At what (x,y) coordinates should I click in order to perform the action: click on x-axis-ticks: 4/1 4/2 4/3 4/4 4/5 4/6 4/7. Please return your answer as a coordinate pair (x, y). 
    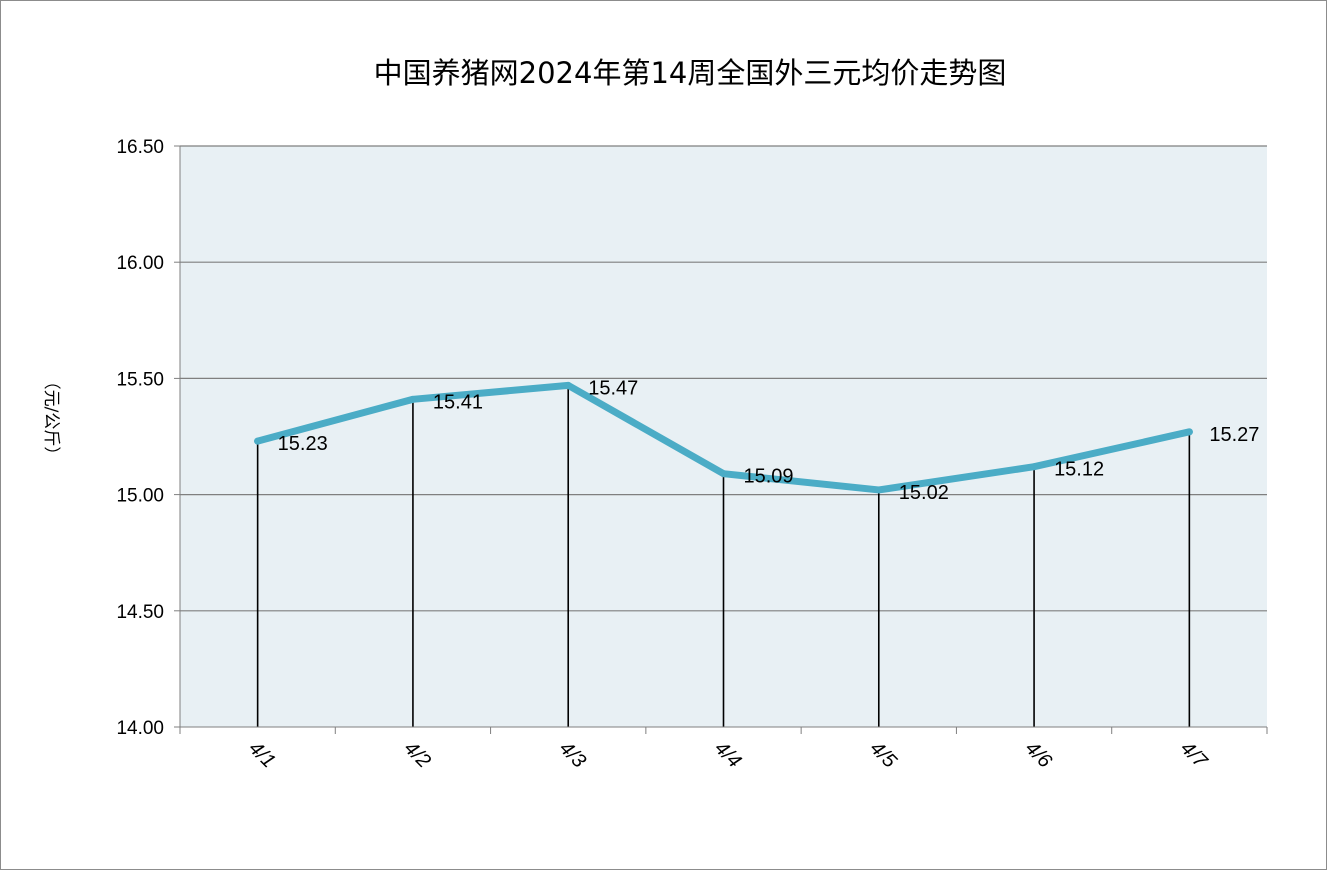
    Looking at the image, I should click on (723, 750).